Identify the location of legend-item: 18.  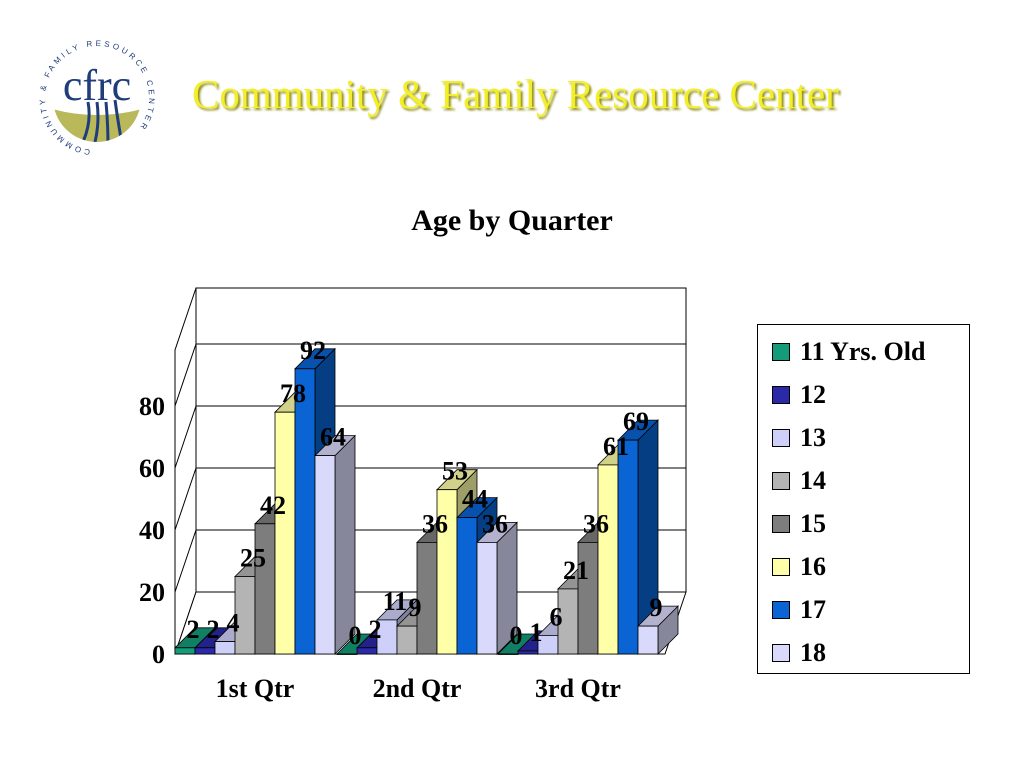
(799, 653).